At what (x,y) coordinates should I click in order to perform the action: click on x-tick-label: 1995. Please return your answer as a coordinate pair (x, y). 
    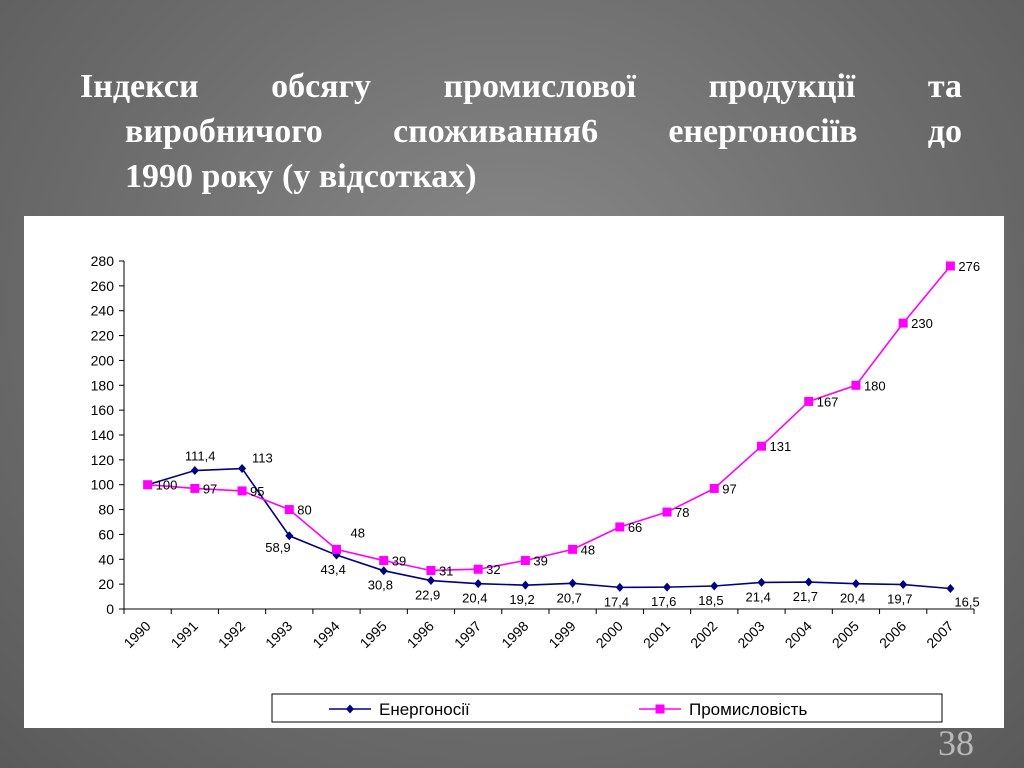
    Looking at the image, I should click on (372, 634).